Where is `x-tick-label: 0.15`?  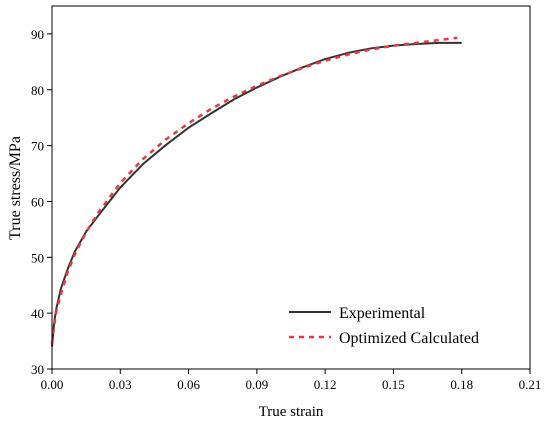
x-tick-label: 0.15 is located at coordinates (393, 384).